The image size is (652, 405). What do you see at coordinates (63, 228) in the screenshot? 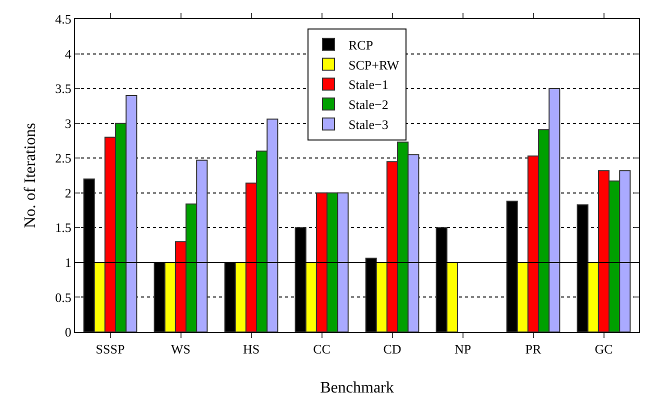
I see `y-tick-label: 1.5` at bounding box center [63, 228].